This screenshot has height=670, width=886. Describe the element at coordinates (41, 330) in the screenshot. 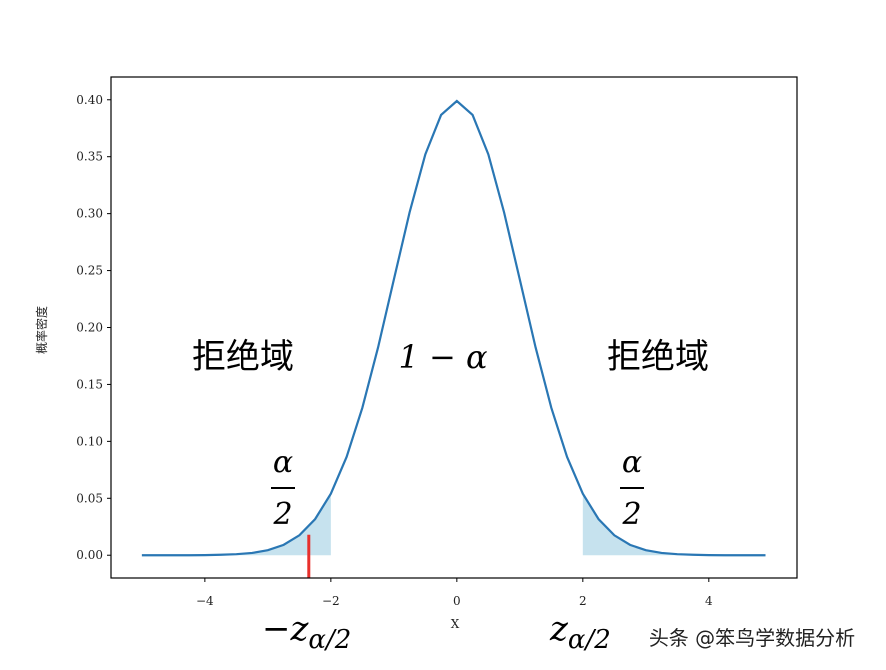

I see `y-axis-label: 概率密度` at that location.